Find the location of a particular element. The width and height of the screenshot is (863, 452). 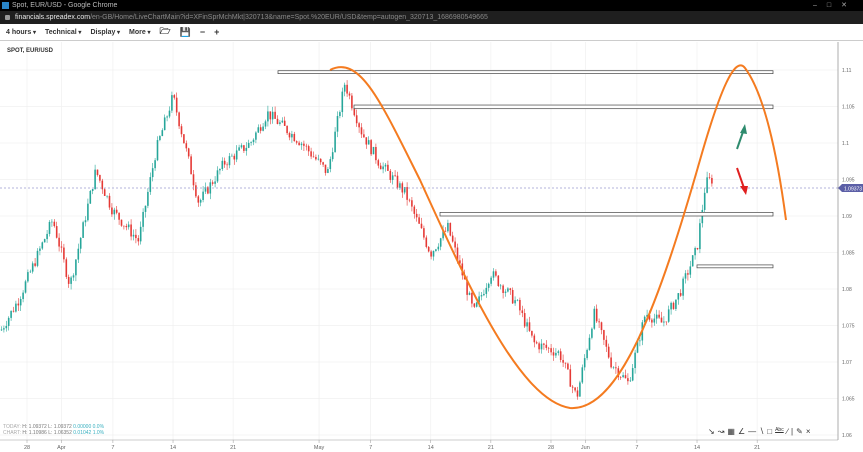

folder-open-icon: 🗁 is located at coordinates (165, 31).